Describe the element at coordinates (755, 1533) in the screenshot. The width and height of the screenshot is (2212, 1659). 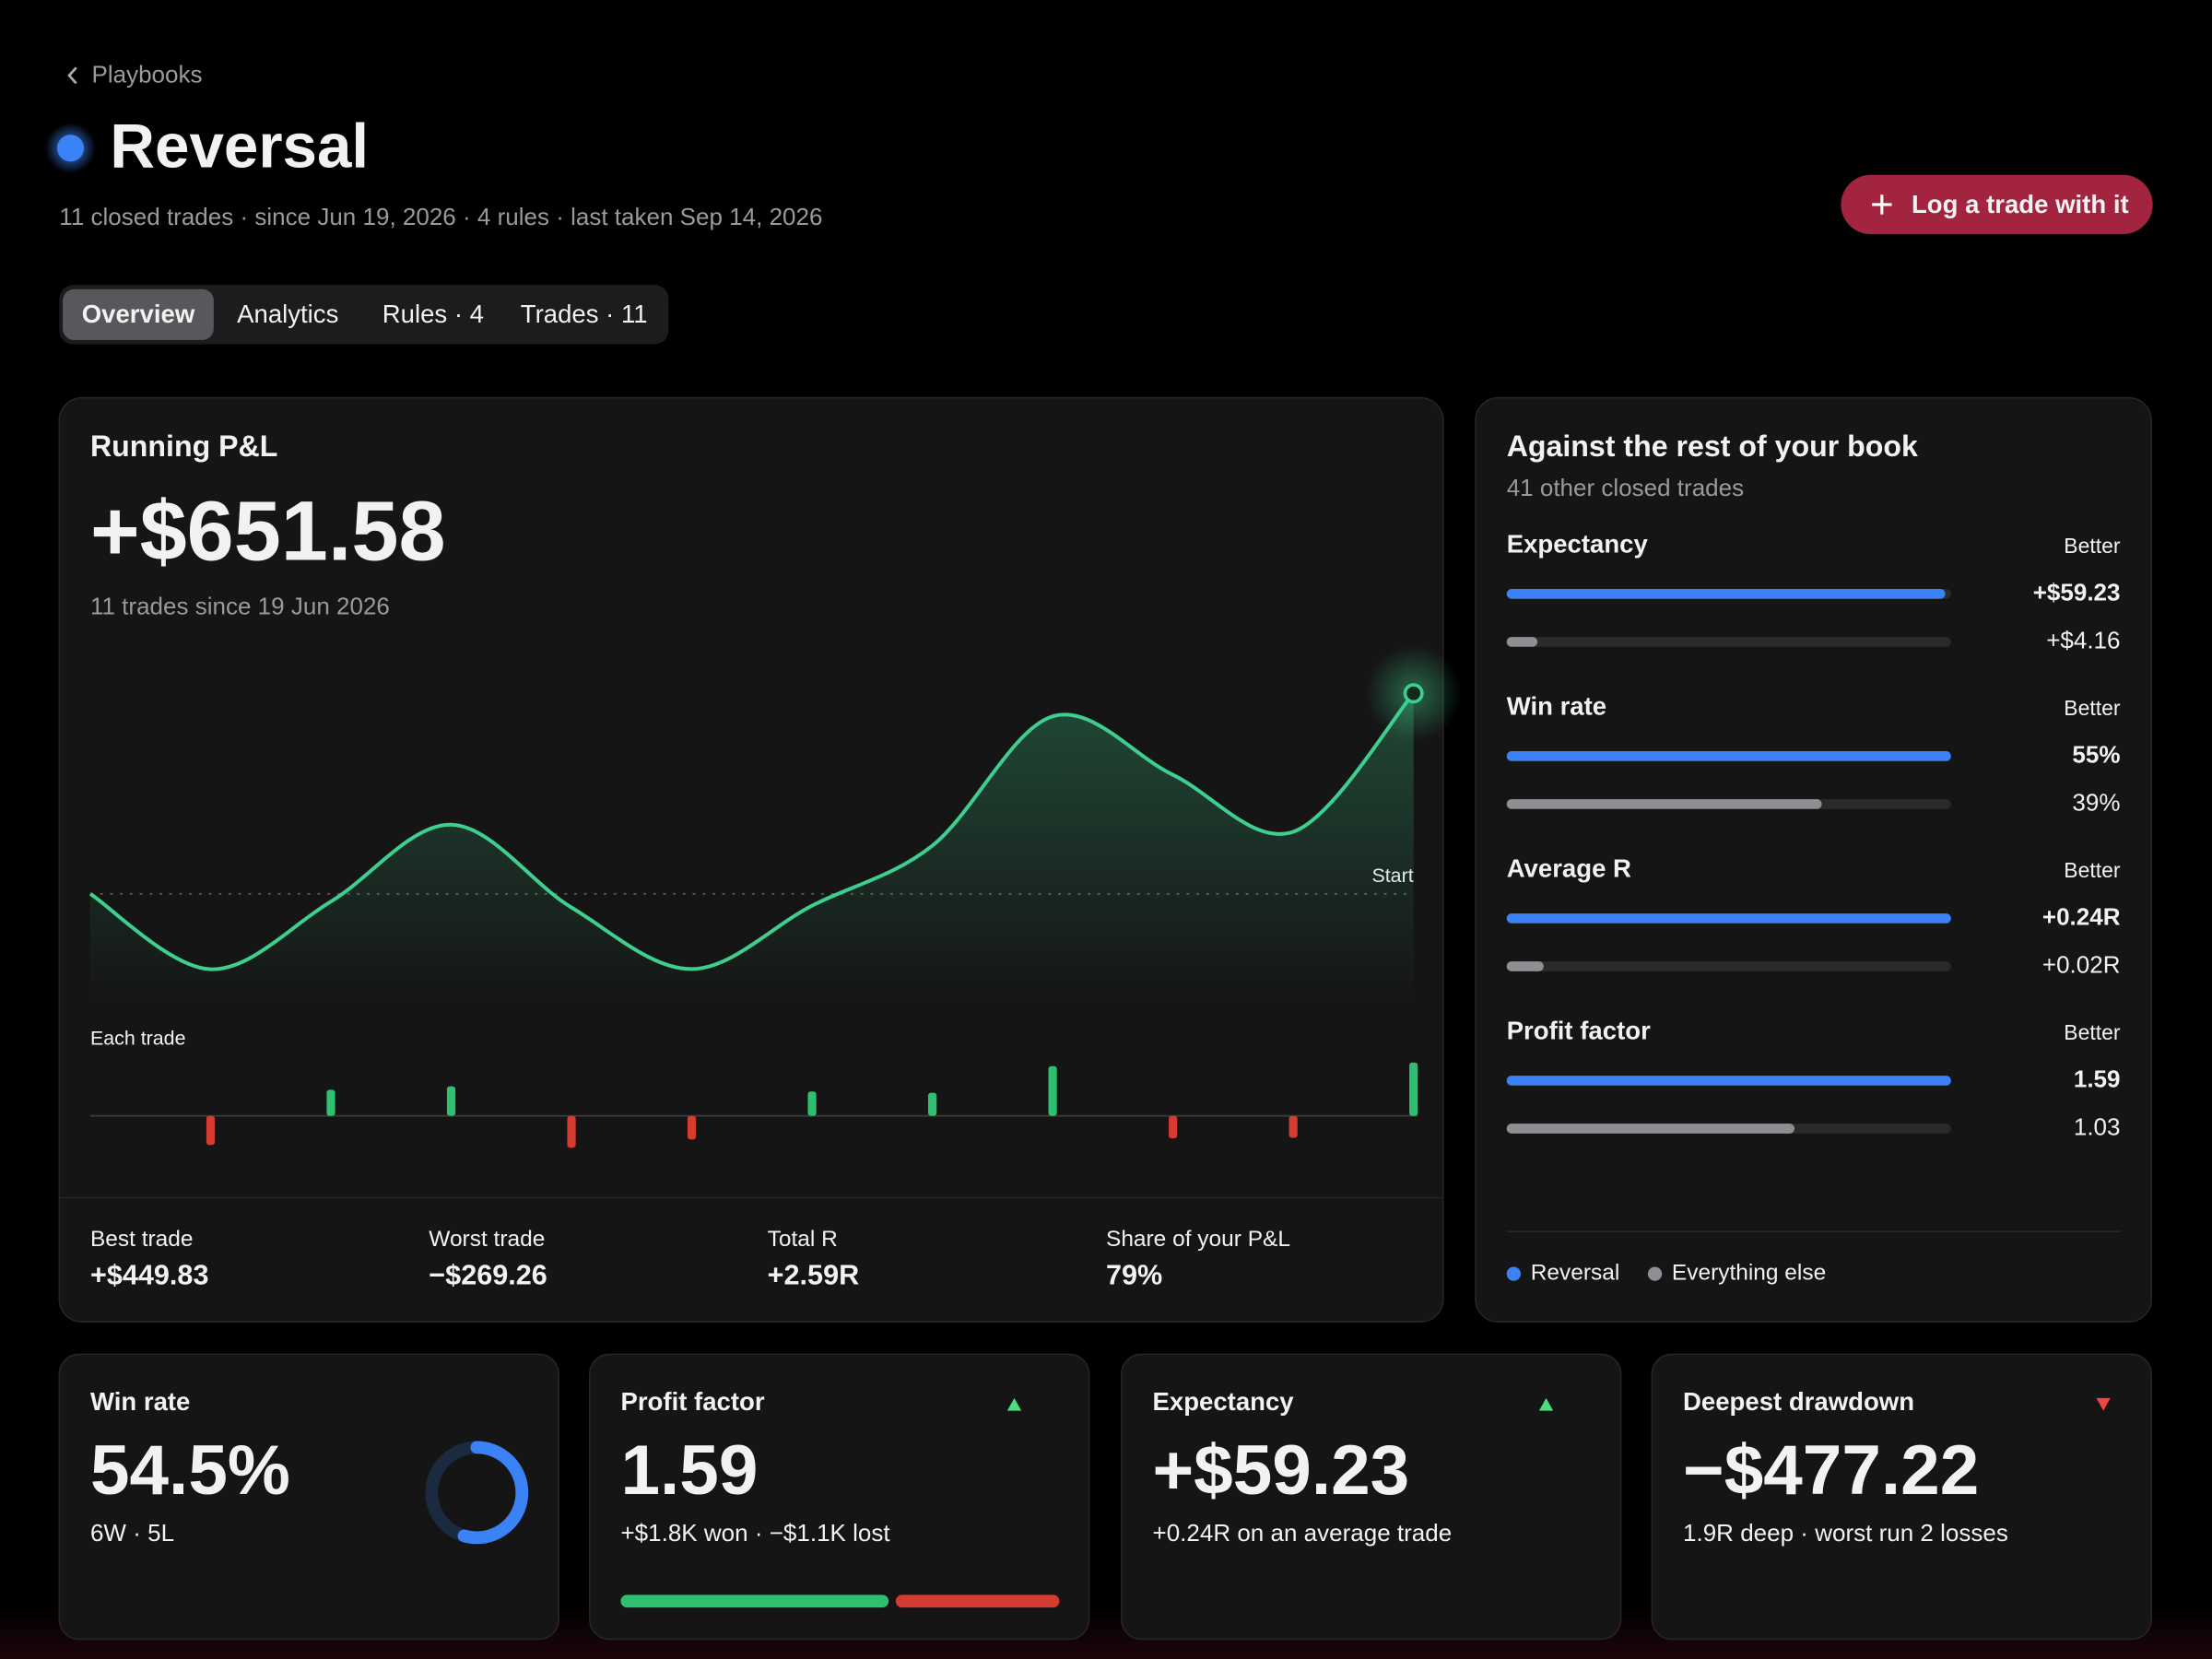
I see `kpi-sub: +$1.8K won · −$1.1K lost` at that location.